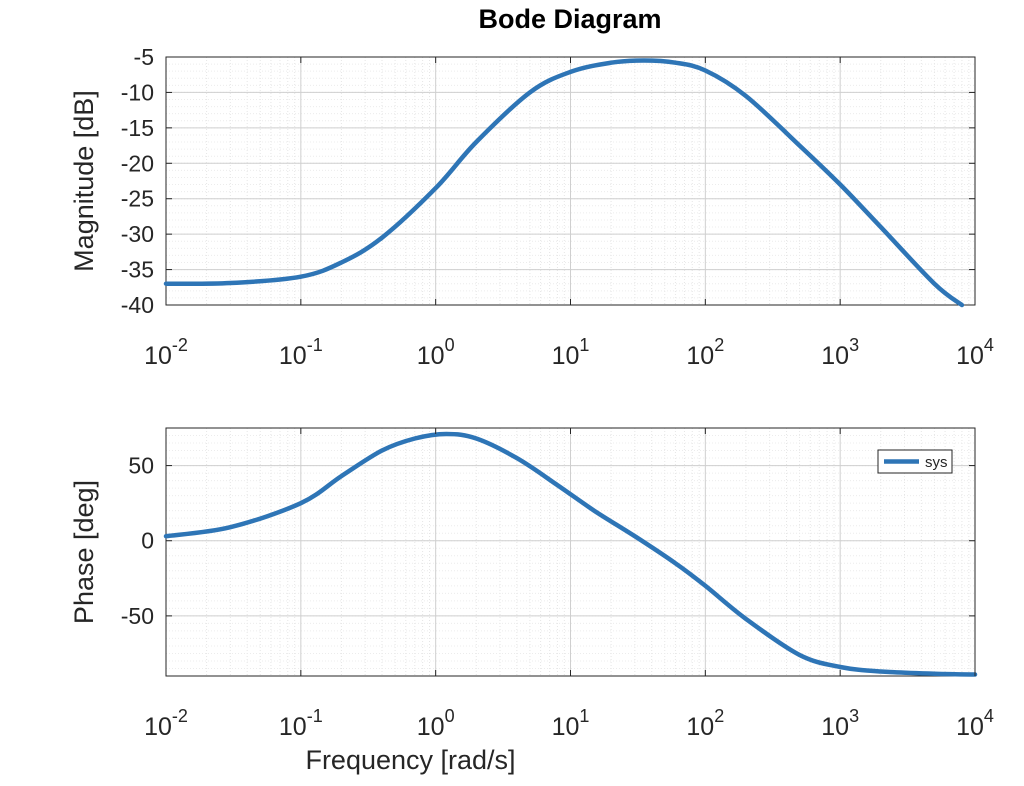 The width and height of the screenshot is (1024, 786). What do you see at coordinates (147, 541) in the screenshot?
I see `y-tick-label: 0` at bounding box center [147, 541].